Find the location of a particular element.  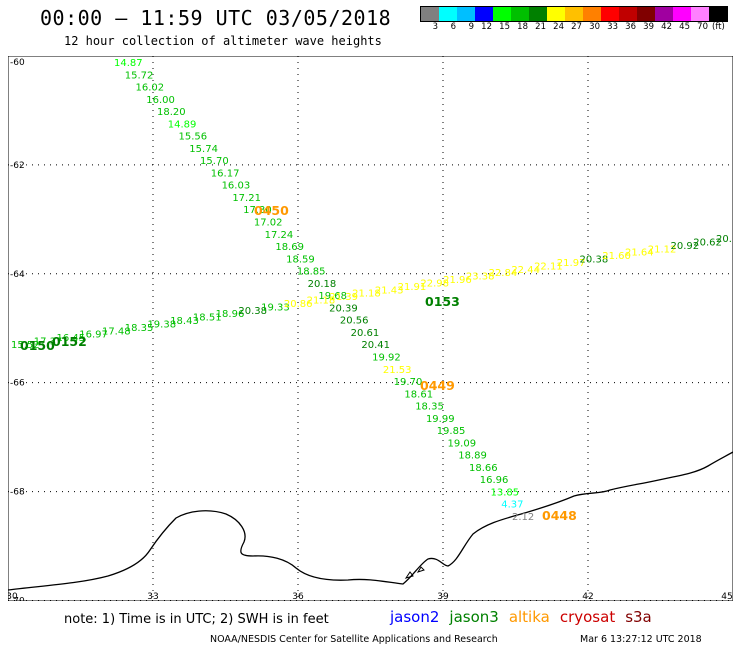

wave-height-label: 18.20 is located at coordinates (171, 112).